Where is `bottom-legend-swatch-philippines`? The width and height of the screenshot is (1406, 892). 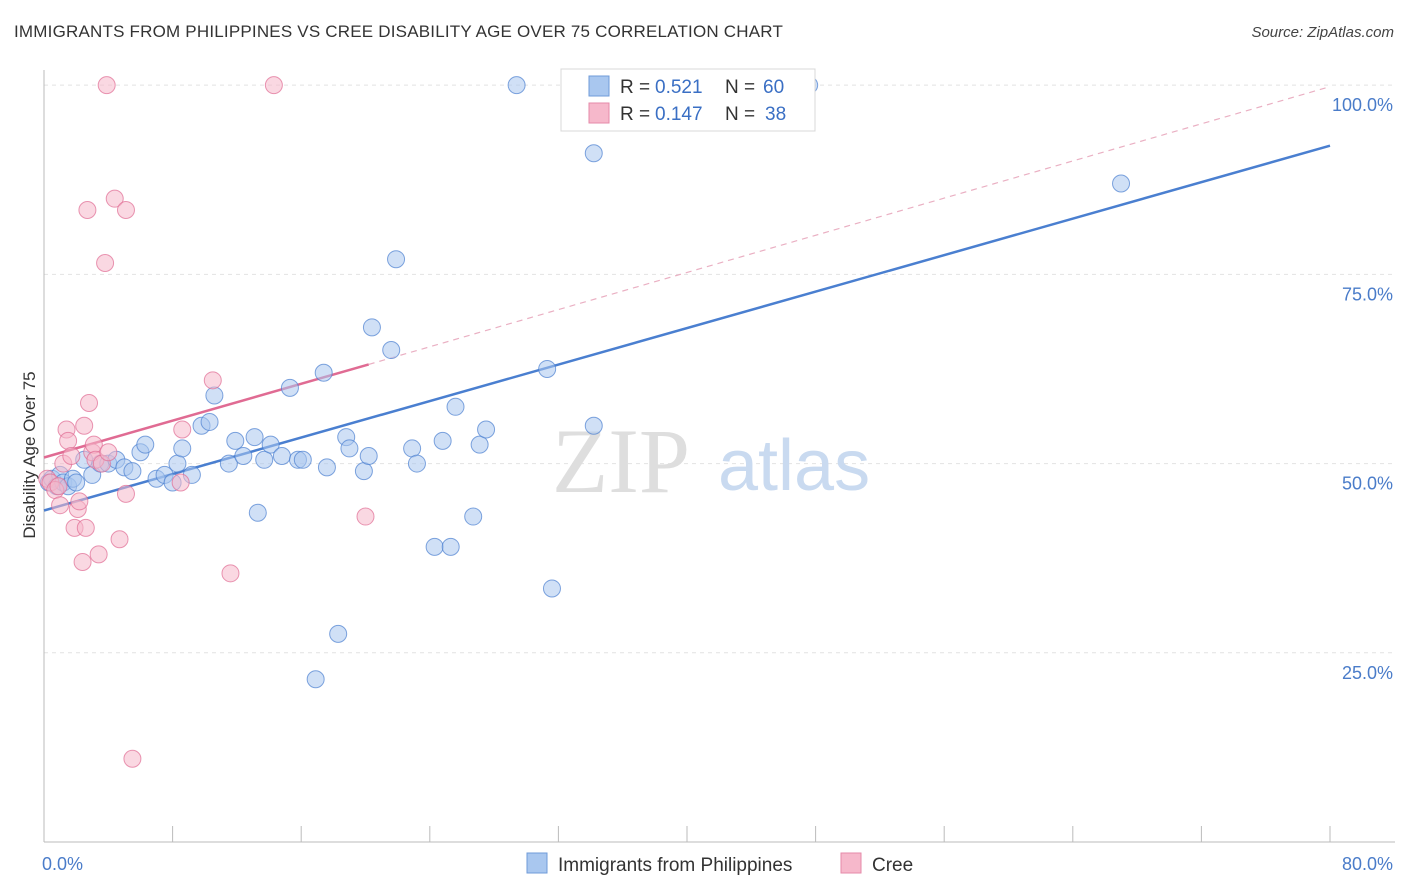 bottom-legend-swatch-philippines is located at coordinates (537, 863).